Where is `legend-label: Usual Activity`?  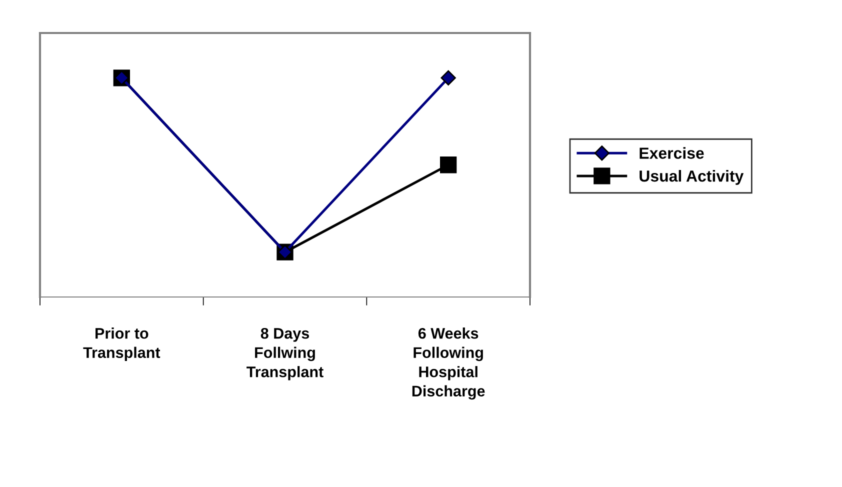 legend-label: Usual Activity is located at coordinates (692, 177).